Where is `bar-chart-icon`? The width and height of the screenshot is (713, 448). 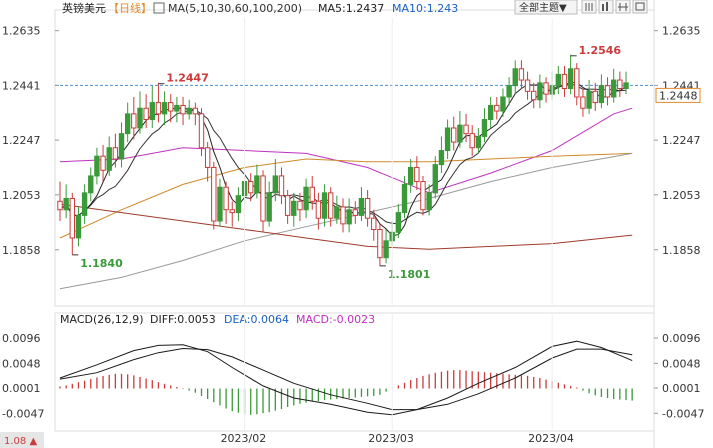 bar-chart-icon is located at coordinates (606, 7).